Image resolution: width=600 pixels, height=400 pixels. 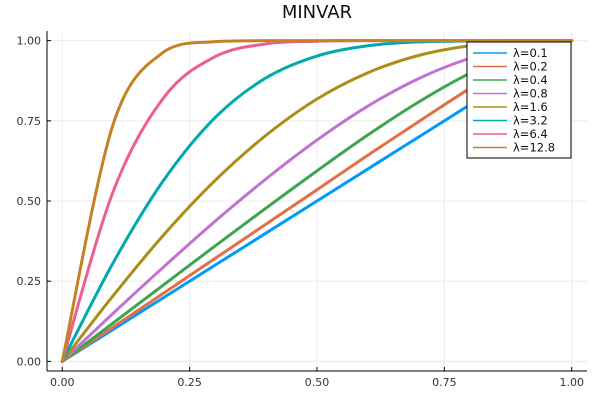 I want to click on chart-title: MINVAR, so click(x=317, y=12).